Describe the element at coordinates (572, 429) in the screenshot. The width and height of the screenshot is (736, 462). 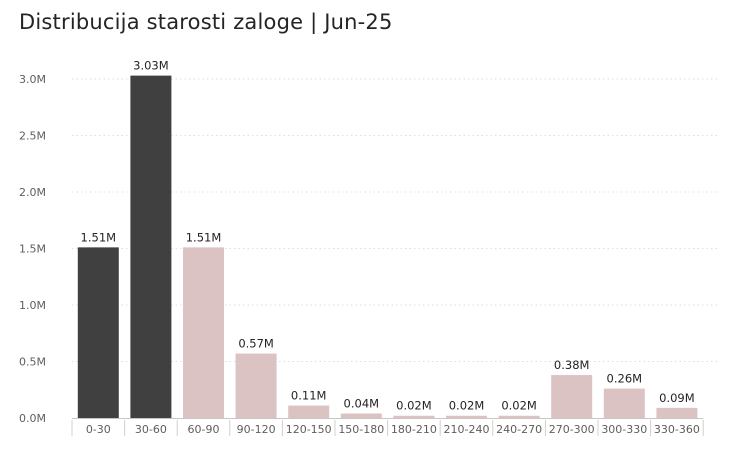
I see `x-tick-label: 270-300` at that location.